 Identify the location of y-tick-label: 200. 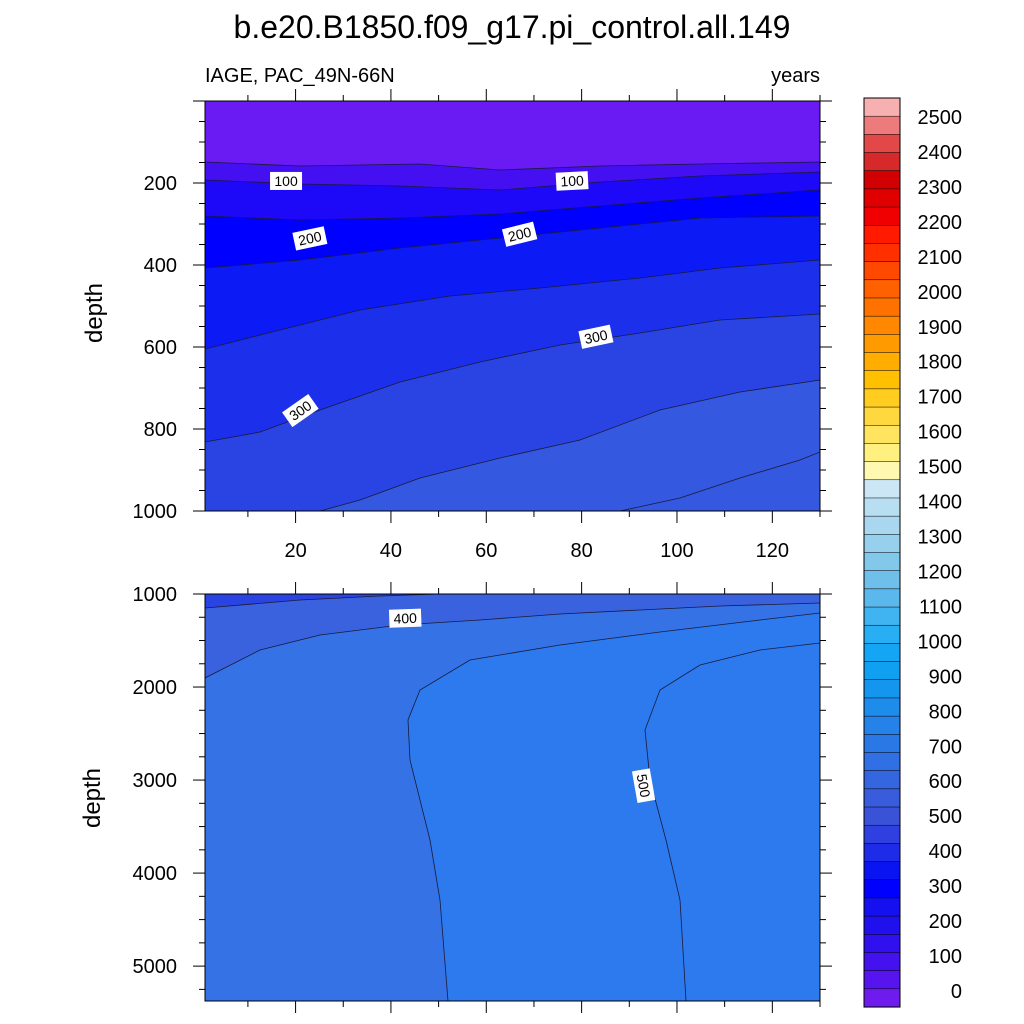
(160, 184).